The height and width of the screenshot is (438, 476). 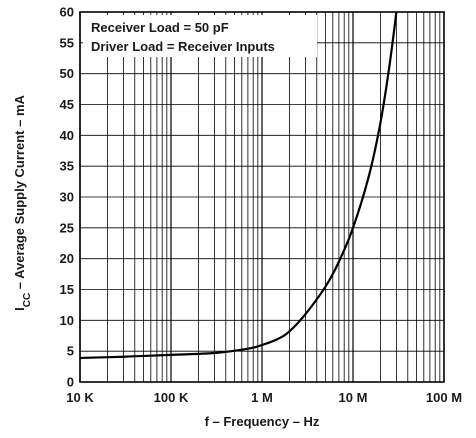 I want to click on x-tick-label: 1 M, so click(x=262, y=397).